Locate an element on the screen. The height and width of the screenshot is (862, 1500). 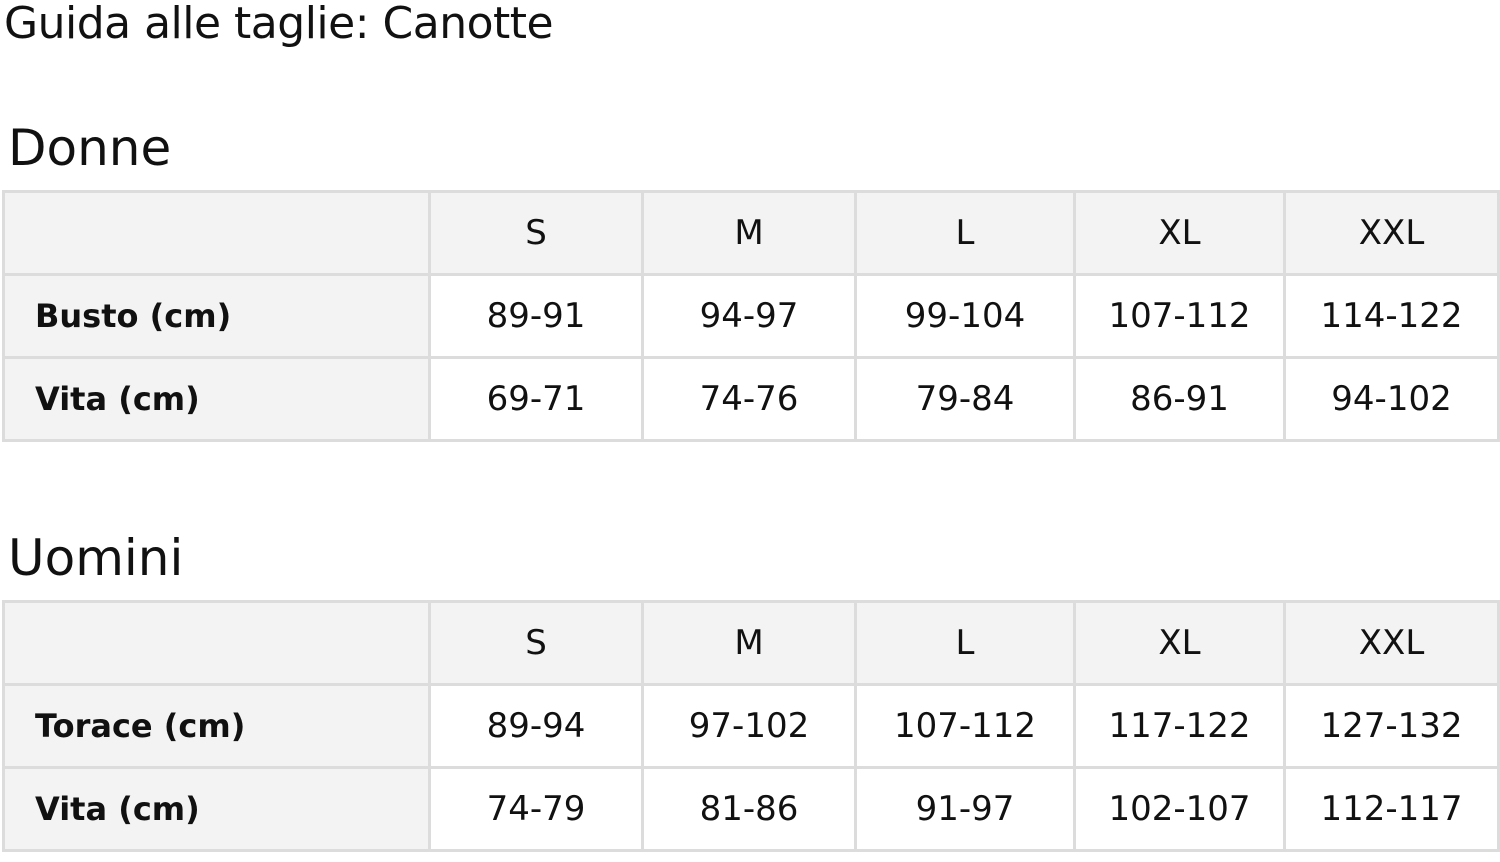
row-label: Busto (cm) is located at coordinates (216, 316).